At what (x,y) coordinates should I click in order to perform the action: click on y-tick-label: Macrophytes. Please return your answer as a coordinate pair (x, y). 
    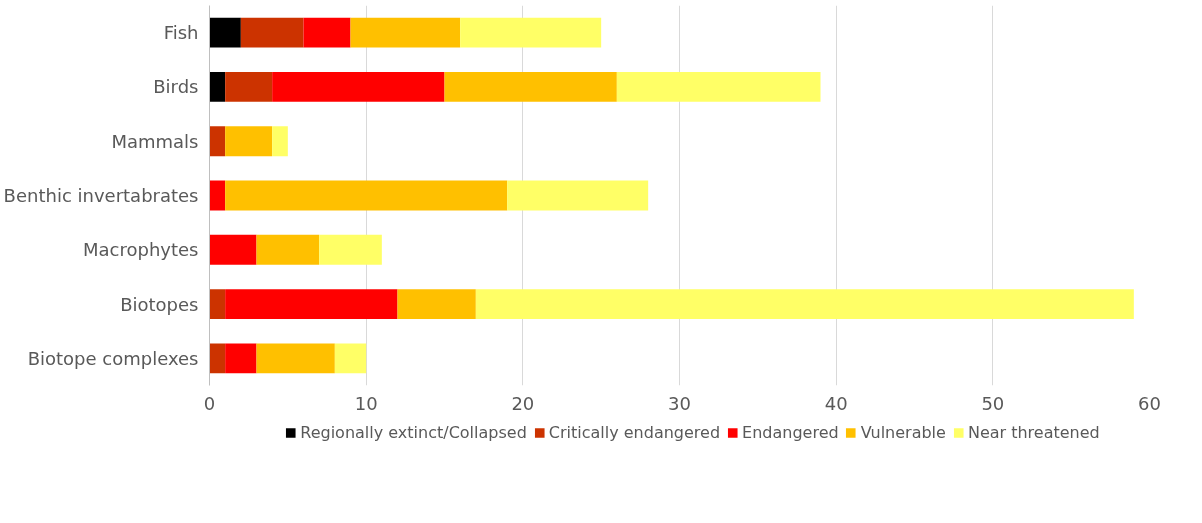
    Looking at the image, I should click on (141, 250).